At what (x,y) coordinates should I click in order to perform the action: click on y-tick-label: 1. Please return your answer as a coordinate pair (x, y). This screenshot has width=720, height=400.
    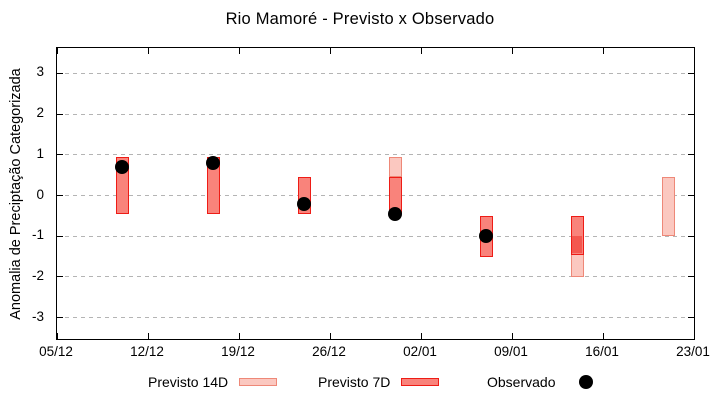
    Looking at the image, I should click on (40, 153).